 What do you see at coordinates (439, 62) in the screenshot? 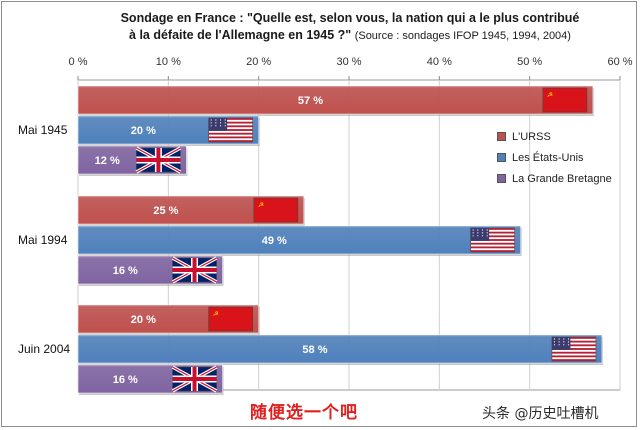
I see `x-tick-label: 40 %` at bounding box center [439, 62].